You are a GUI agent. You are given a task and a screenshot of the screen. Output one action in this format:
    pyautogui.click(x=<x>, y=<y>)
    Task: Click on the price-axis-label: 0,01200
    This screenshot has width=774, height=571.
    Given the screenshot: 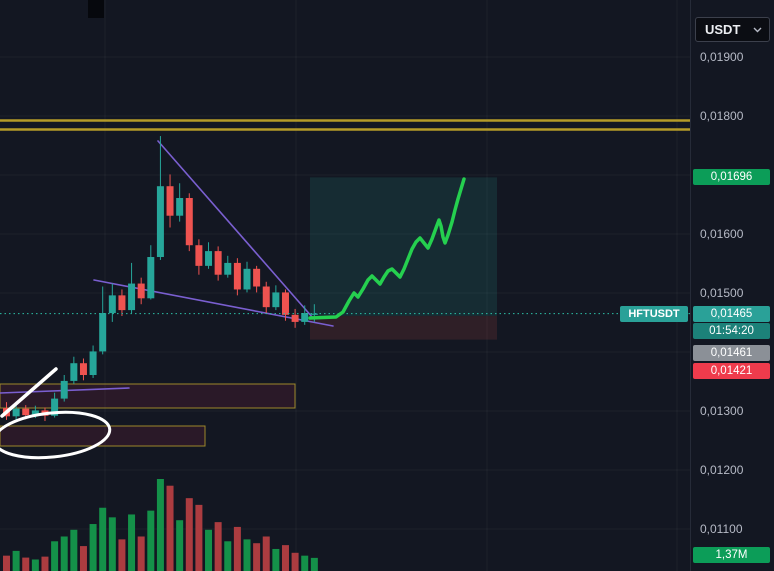 What is the action you would take?
    pyautogui.click(x=722, y=470)
    